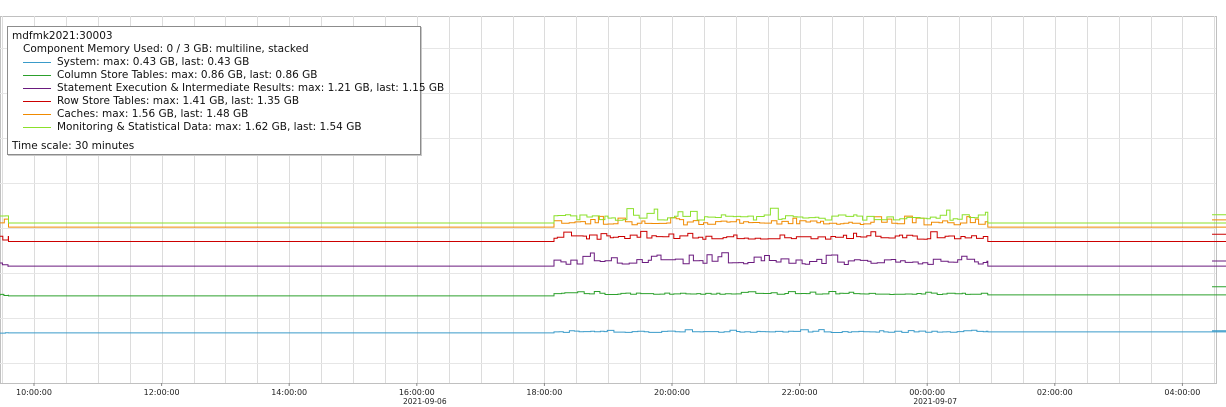  I want to click on x-tick-label: 14:00:00, so click(289, 392).